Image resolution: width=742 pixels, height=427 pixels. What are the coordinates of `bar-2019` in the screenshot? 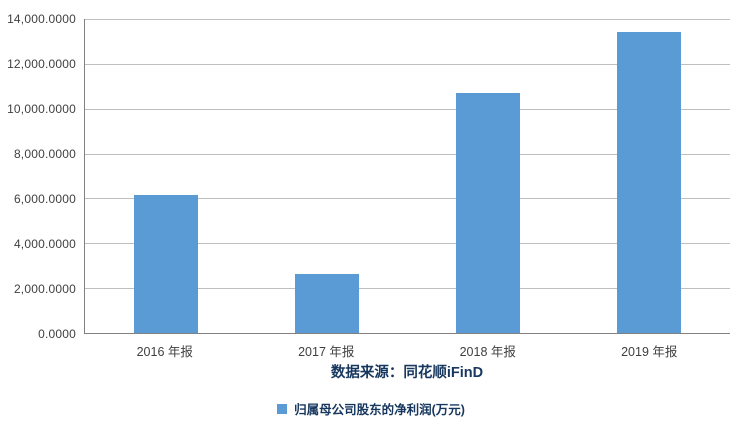 It's located at (649, 182).